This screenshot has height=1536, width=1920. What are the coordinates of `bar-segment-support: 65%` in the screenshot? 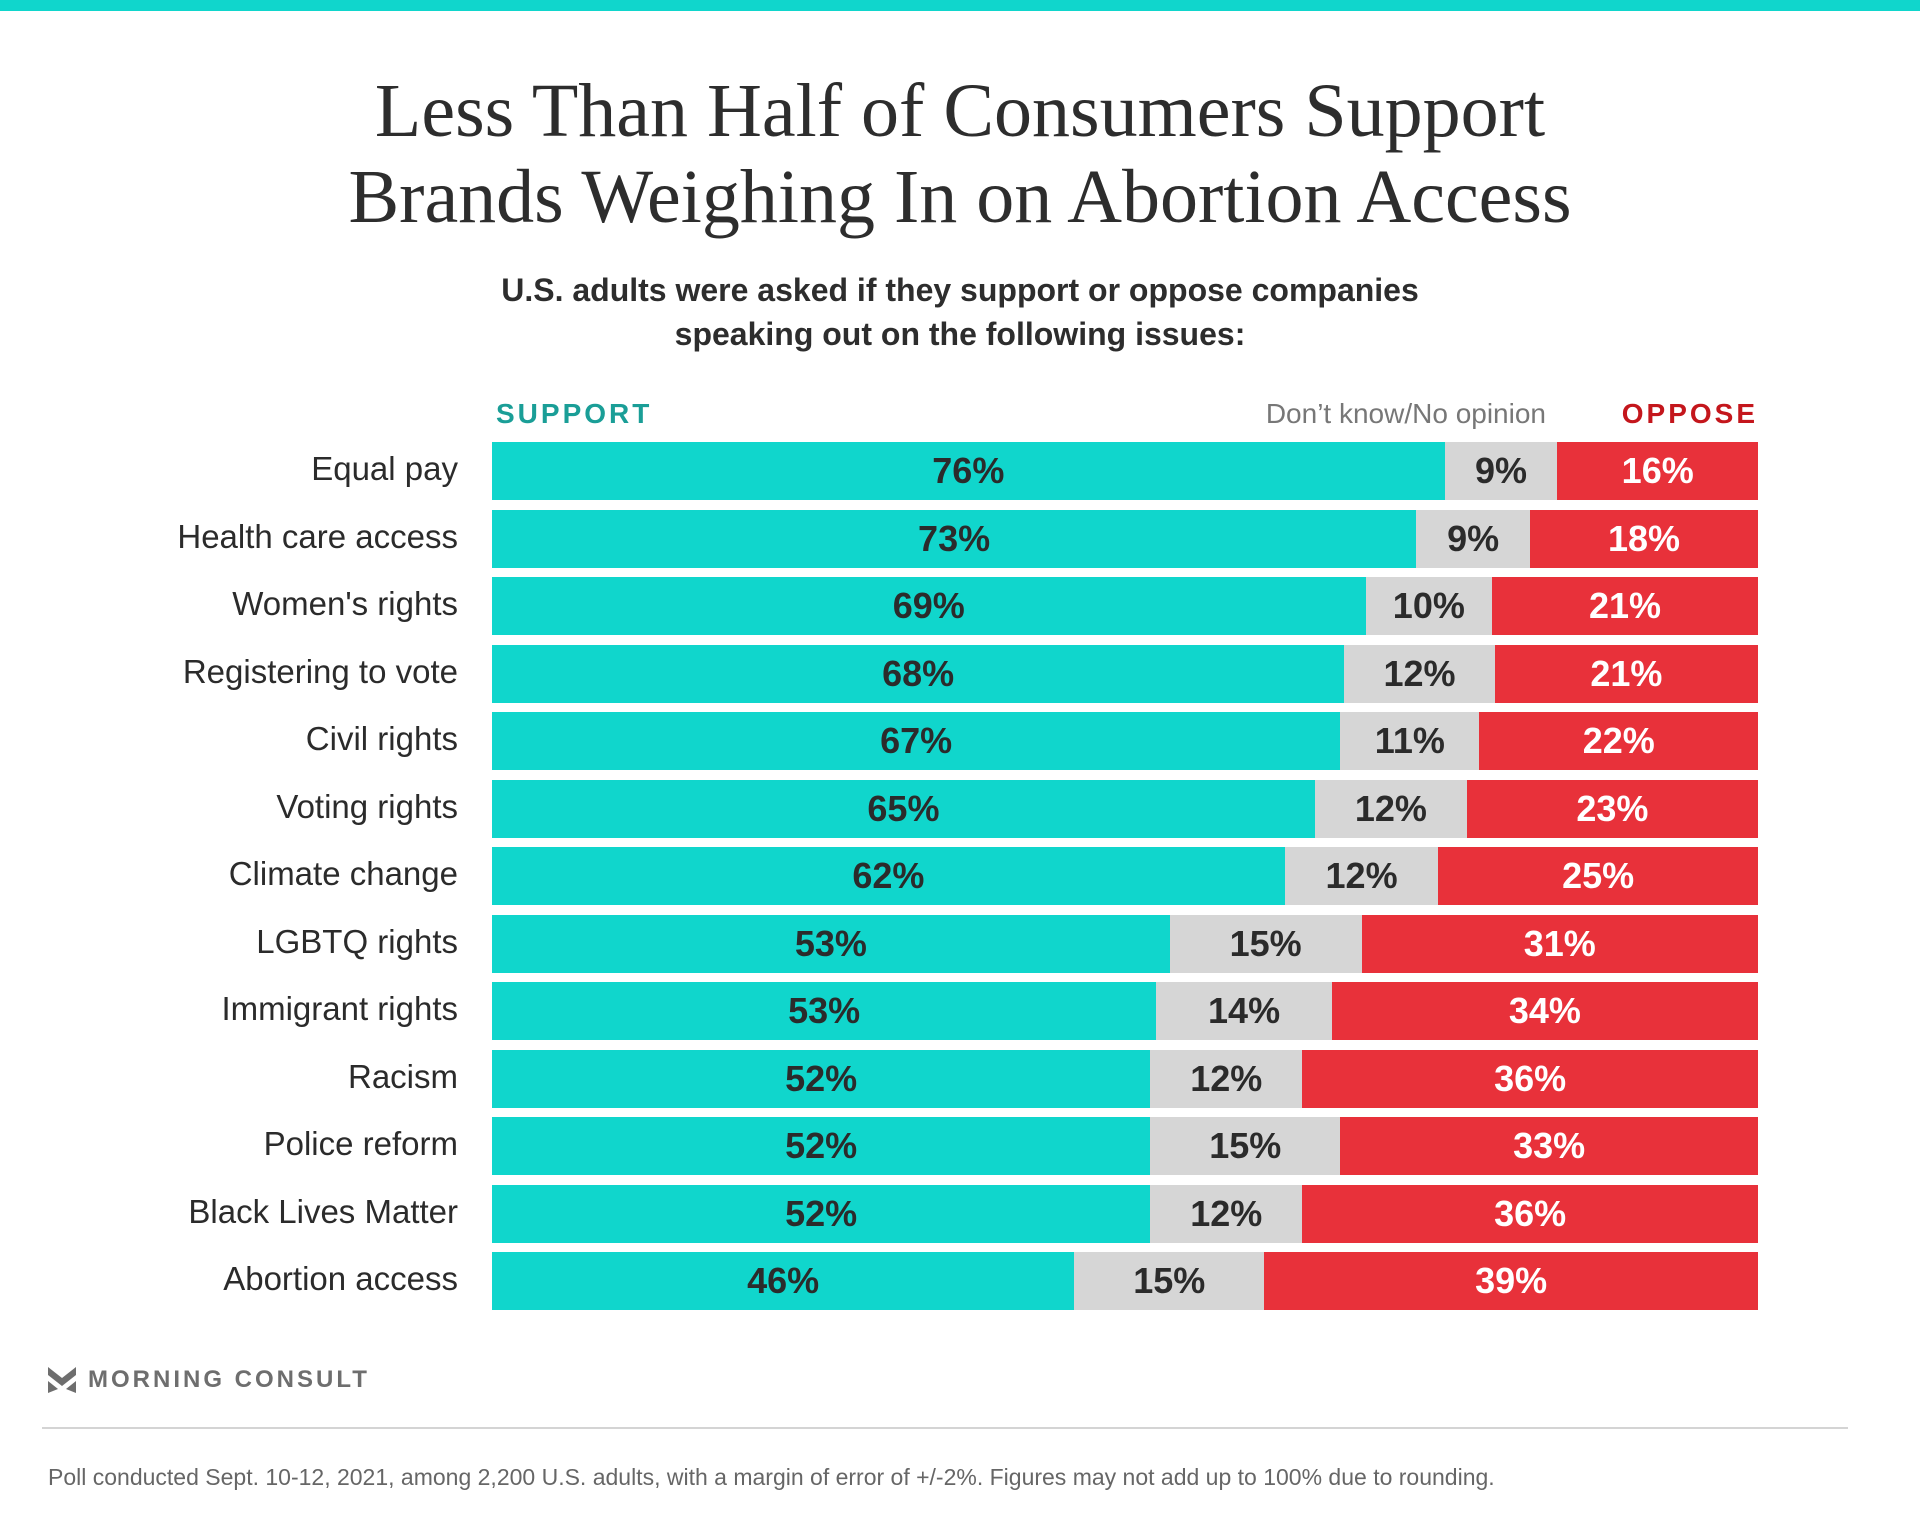 It's located at (903, 808).